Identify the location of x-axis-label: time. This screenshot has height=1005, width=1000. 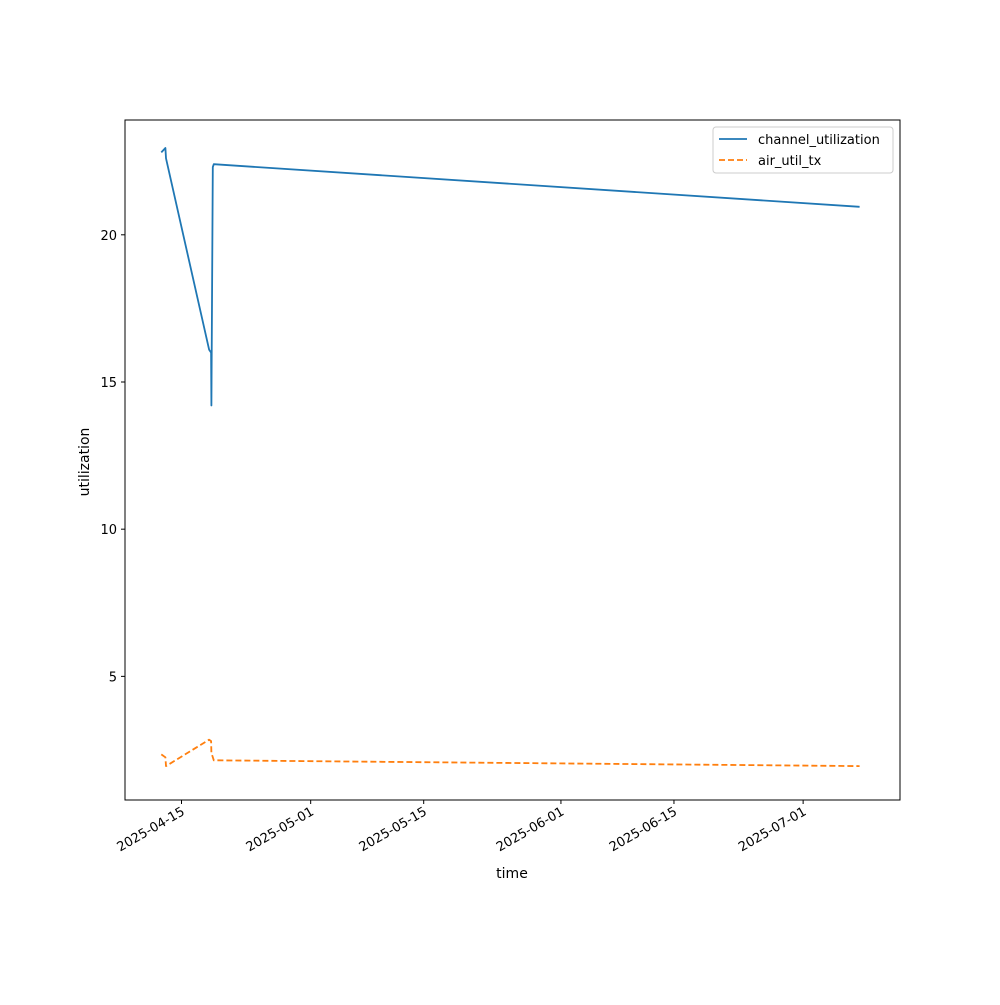
(512, 874).